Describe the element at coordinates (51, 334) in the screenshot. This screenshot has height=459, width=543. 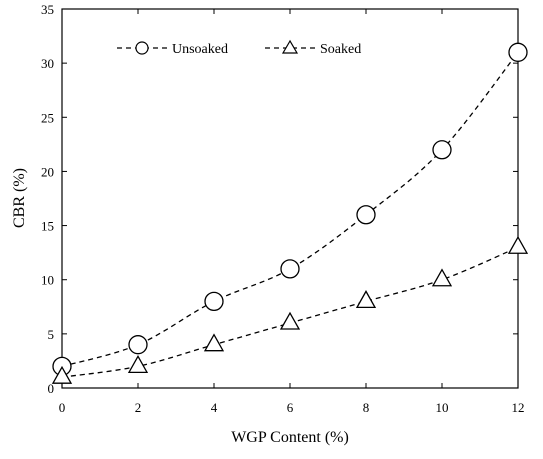
I see `y-tick-label: 5` at that location.